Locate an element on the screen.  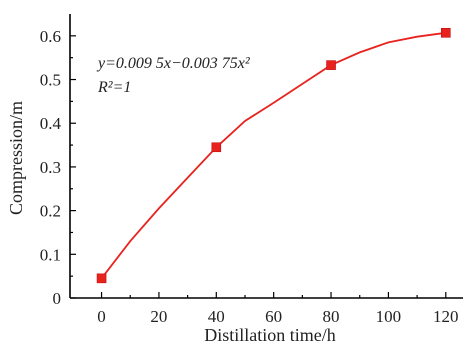
equation-annotation: y=0.009 5x−0.003 75x² is located at coordinates (173, 63).